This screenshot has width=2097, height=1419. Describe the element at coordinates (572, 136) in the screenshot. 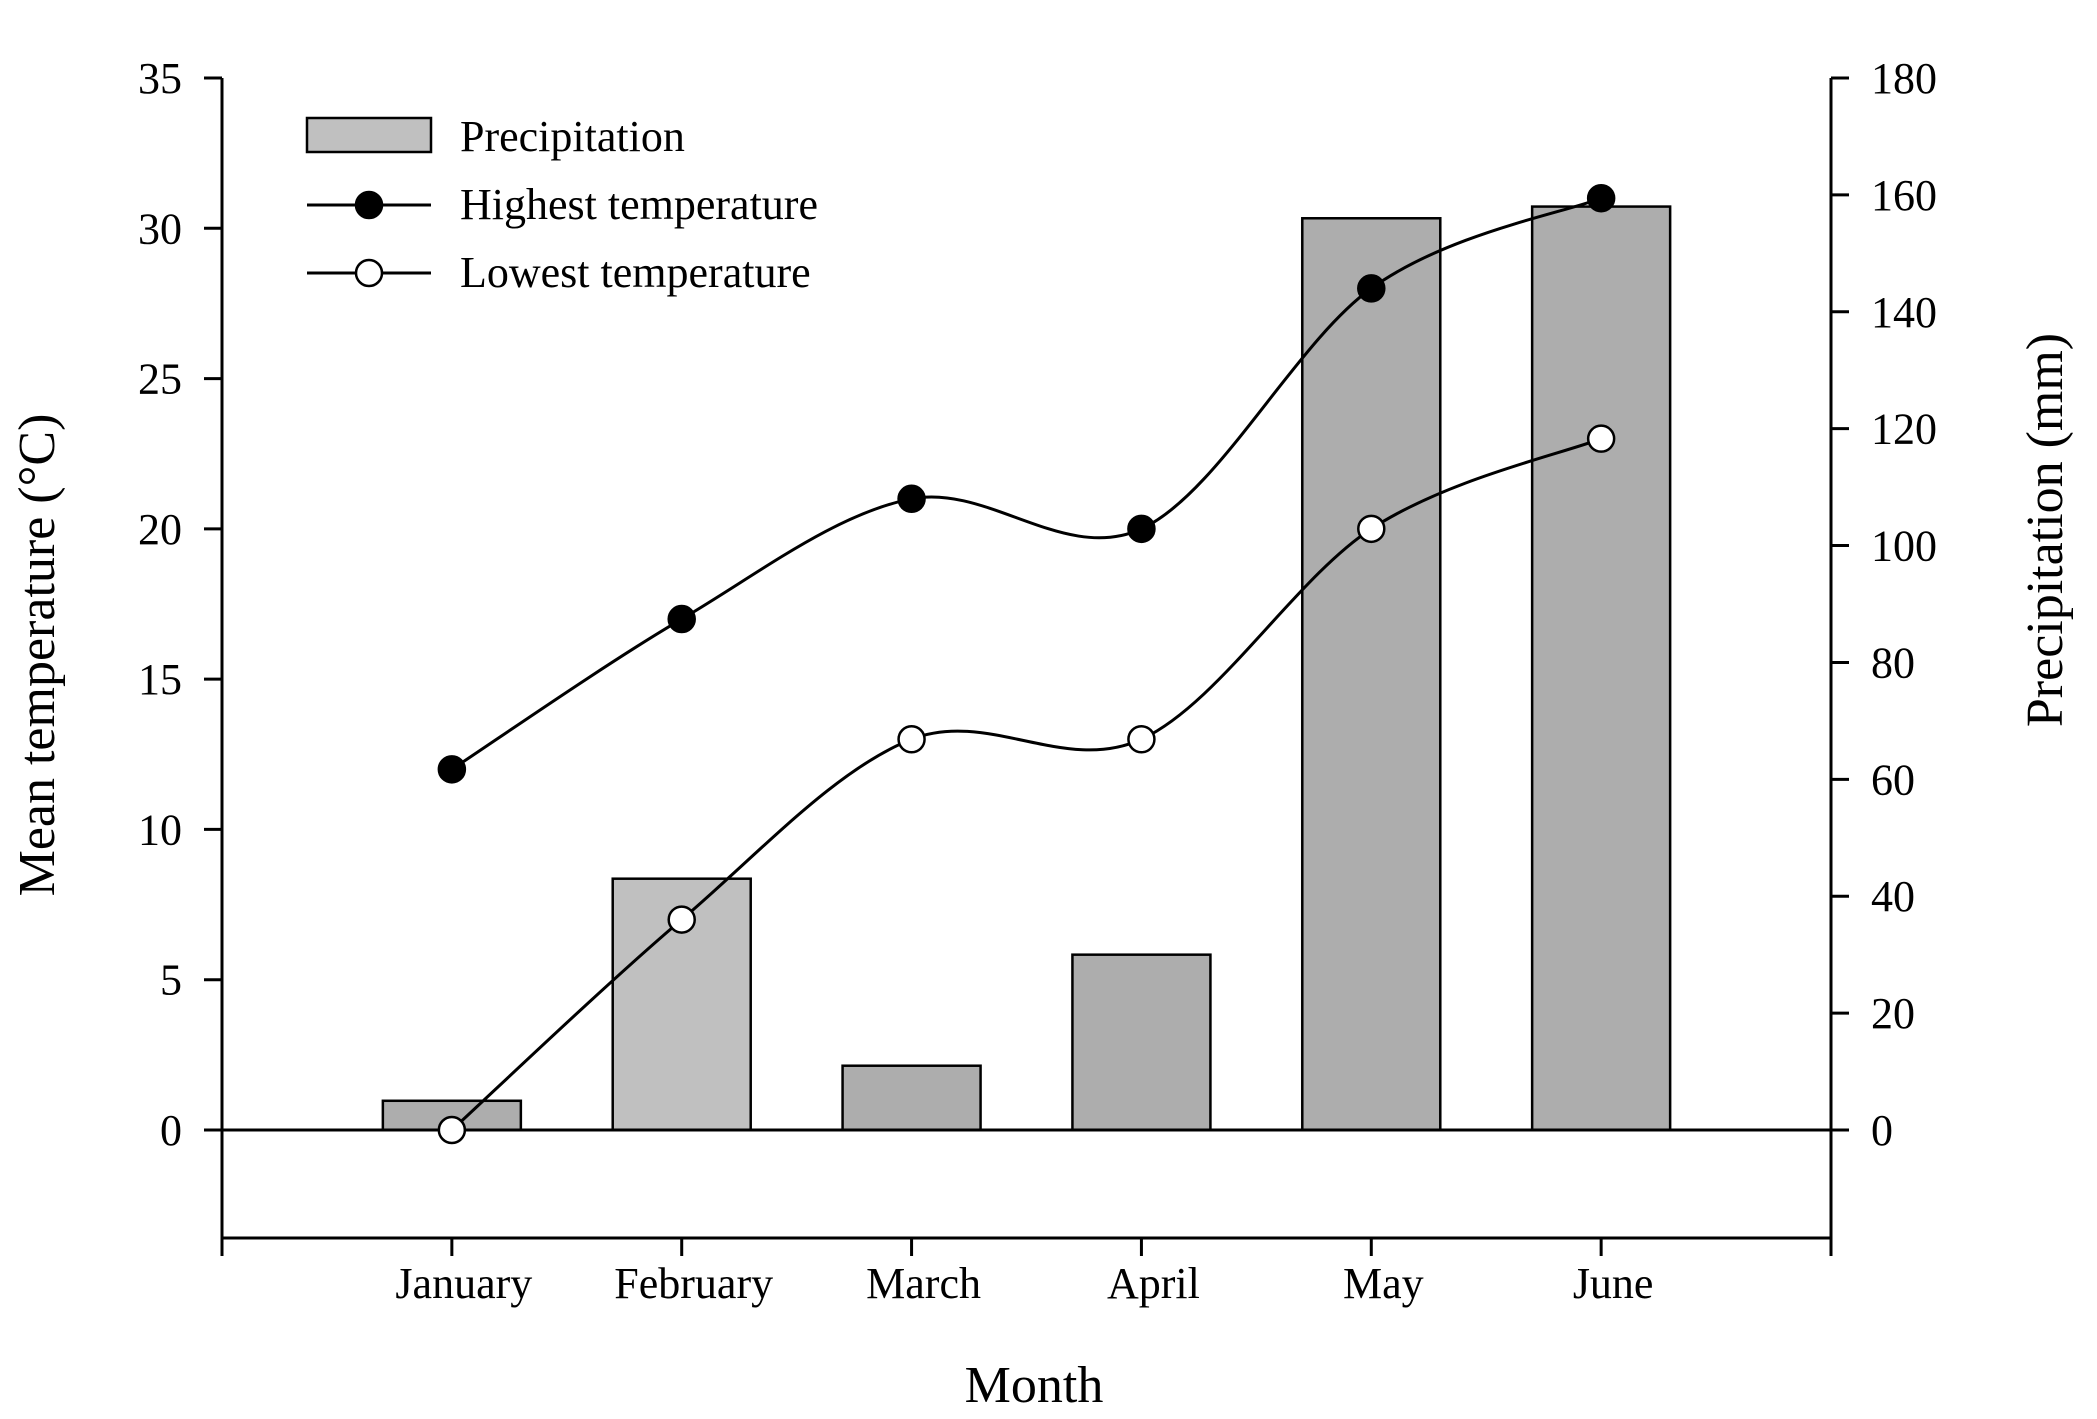

I see `legend-label-precipitation: Precipitation` at that location.